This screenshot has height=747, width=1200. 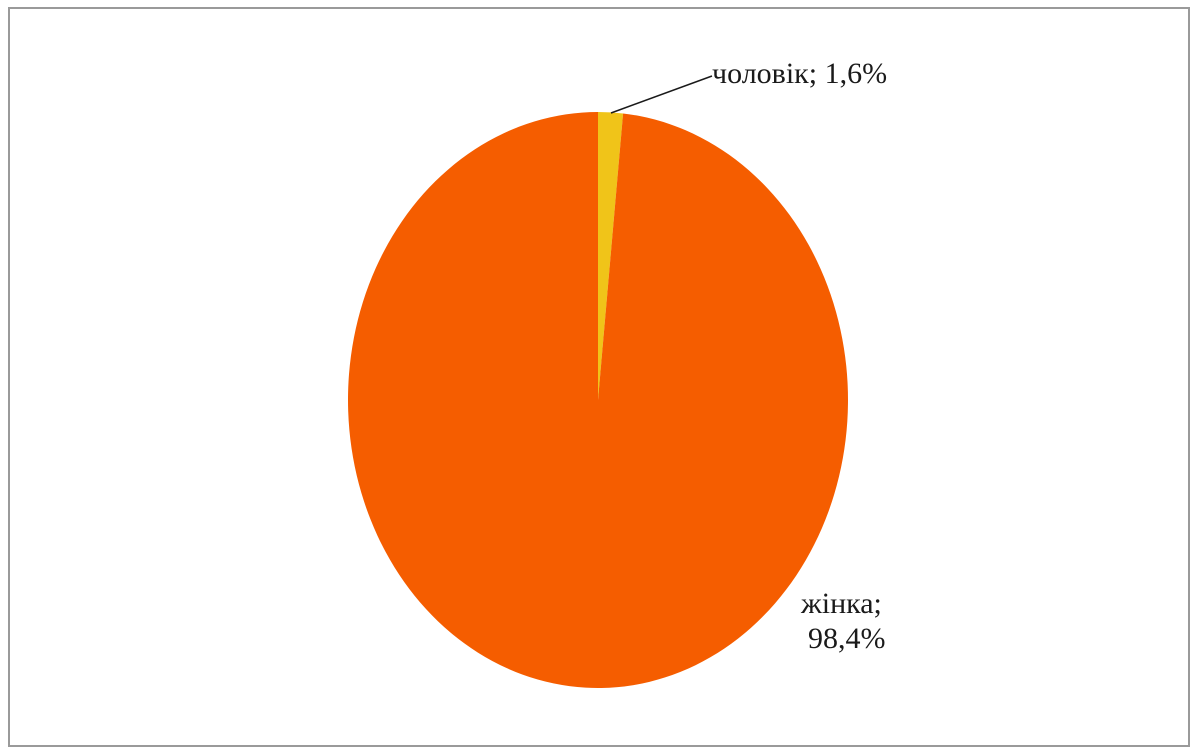 What do you see at coordinates (611, 256) in the screenshot?
I see `pie-slice-cholovik` at bounding box center [611, 256].